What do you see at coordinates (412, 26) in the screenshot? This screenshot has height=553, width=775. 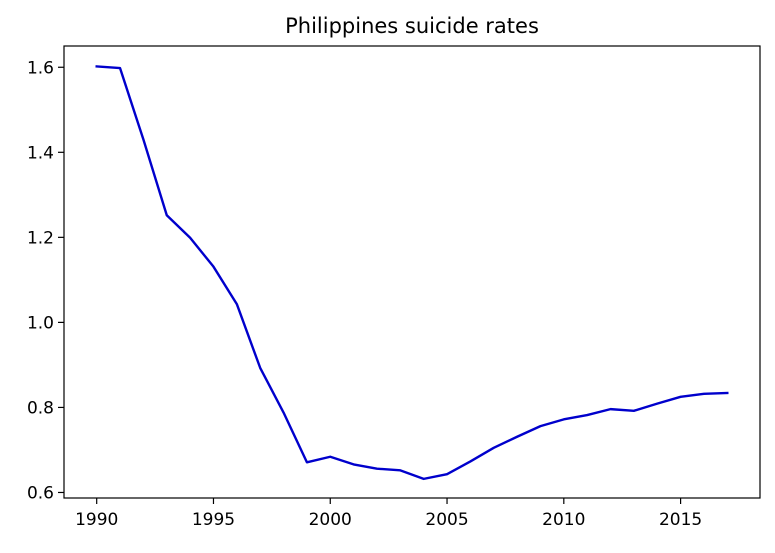 I see `chart-title: Philippines suicide rates` at bounding box center [412, 26].